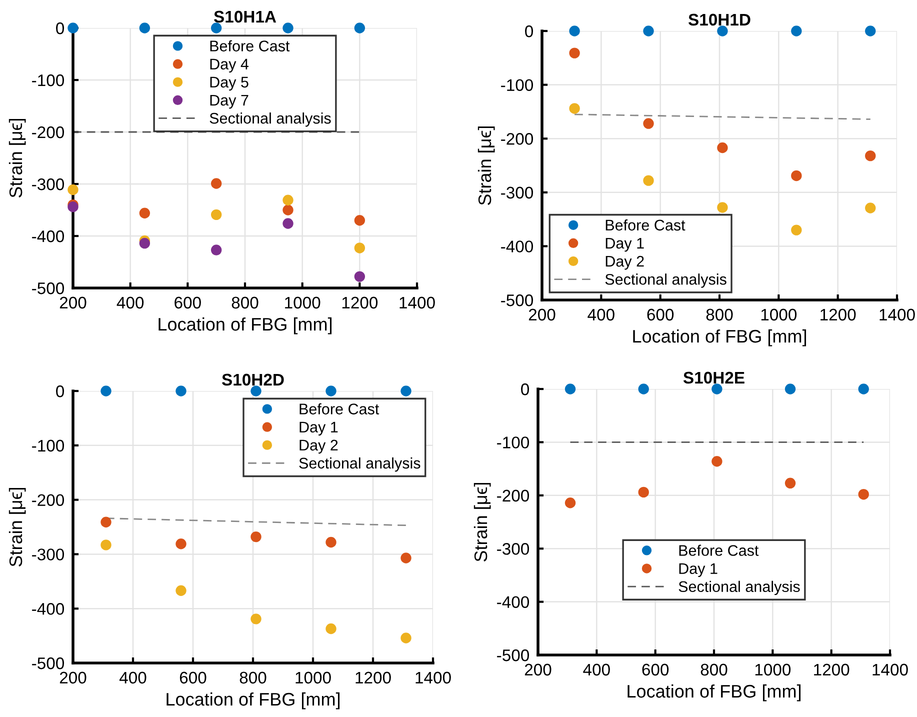 The width and height of the screenshot is (917, 717). What do you see at coordinates (229, 65) in the screenshot?
I see `legend-label: Day 4` at bounding box center [229, 65].